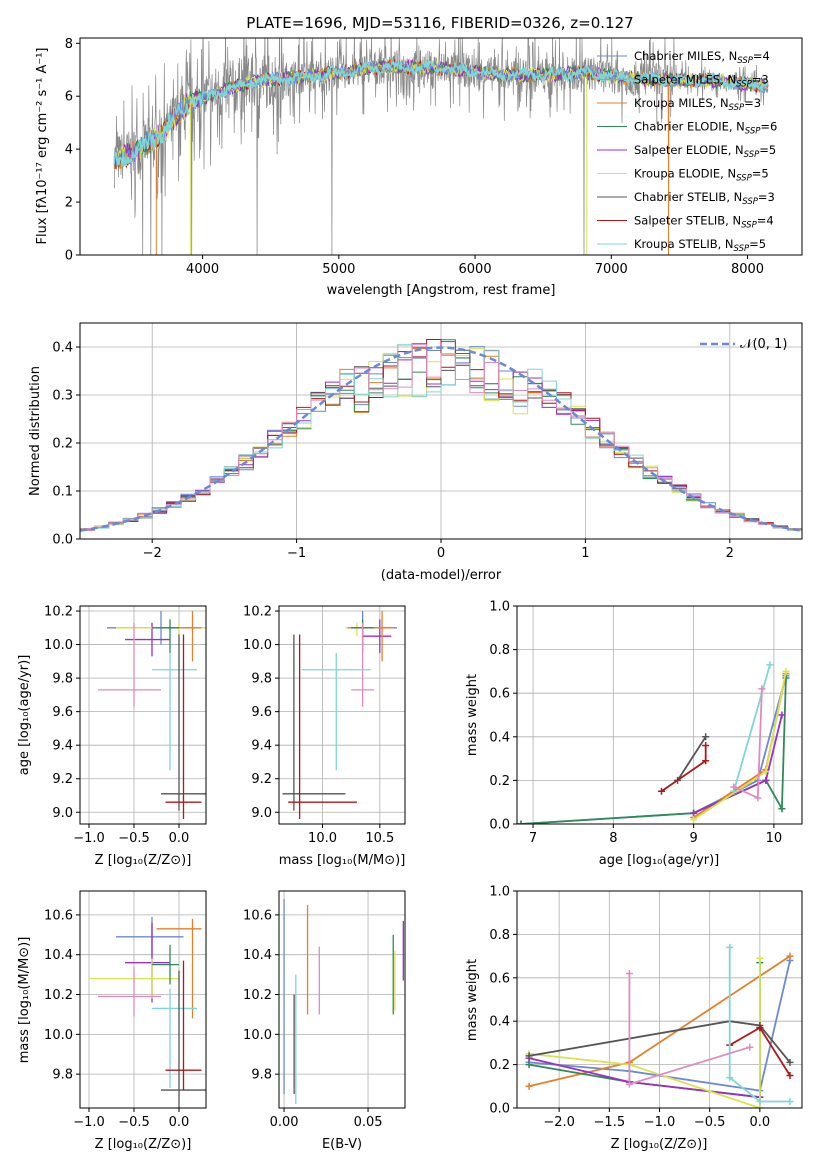 The image size is (819, 1170). I want to click on spectrum-legend-label: Kroupa MILES, NSSP=3, so click(697, 104).